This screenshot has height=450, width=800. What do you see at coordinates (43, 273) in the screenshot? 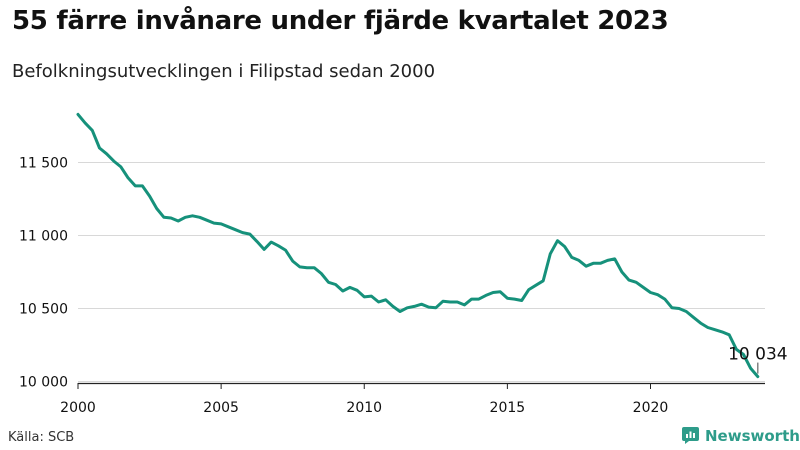
I see `y-axis: 10 000 10 500 11 000 11 500` at bounding box center [43, 273].